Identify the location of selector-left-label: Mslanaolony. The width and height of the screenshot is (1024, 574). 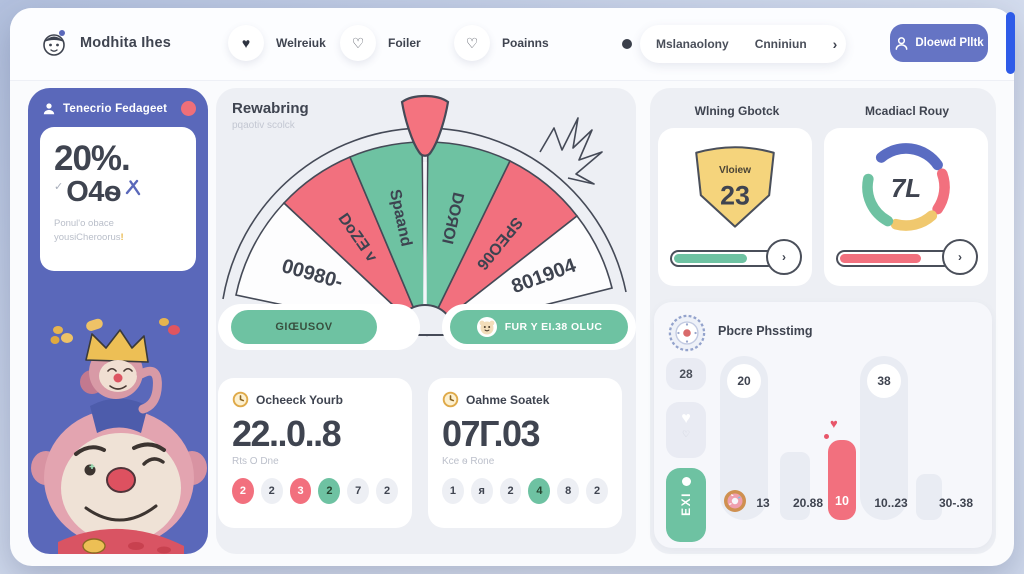
(692, 44).